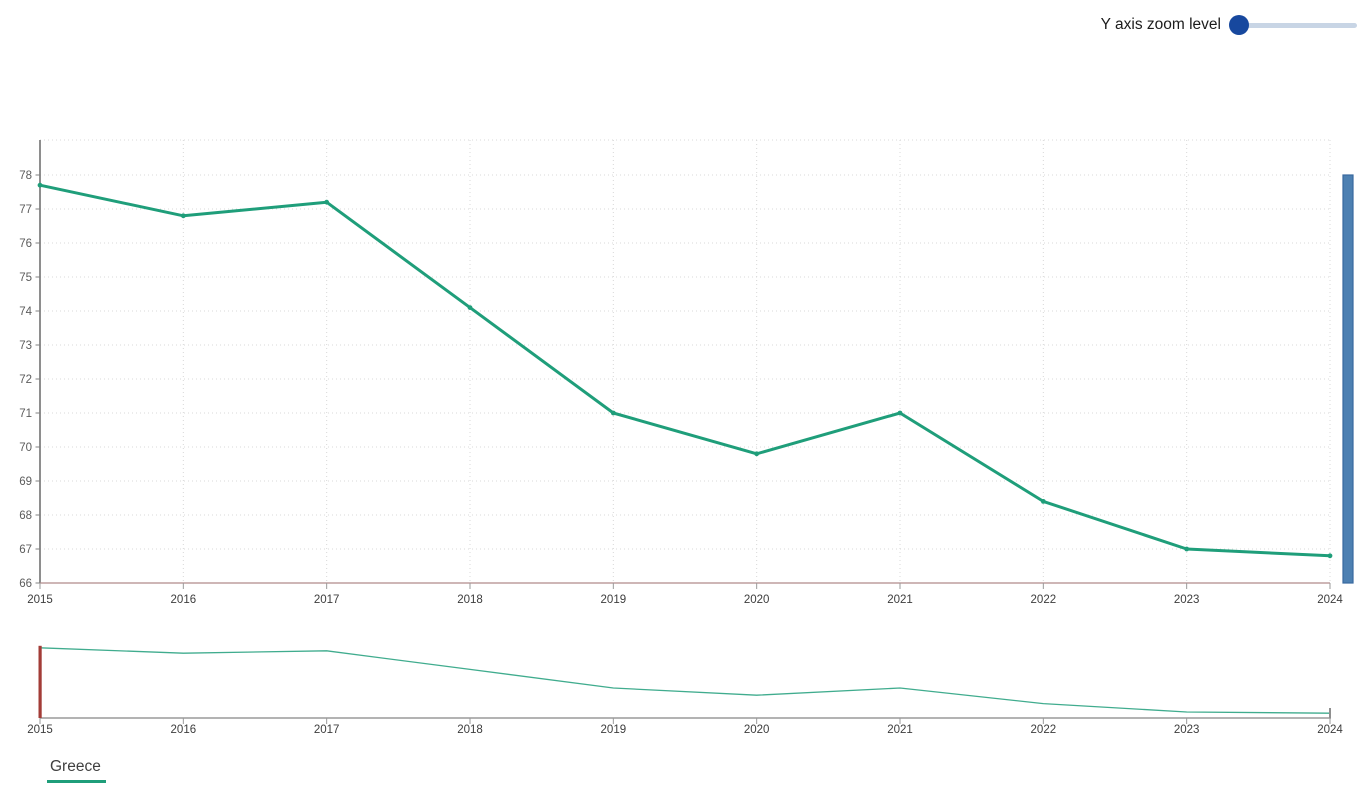  I want to click on series-point-2020, so click(757, 454).